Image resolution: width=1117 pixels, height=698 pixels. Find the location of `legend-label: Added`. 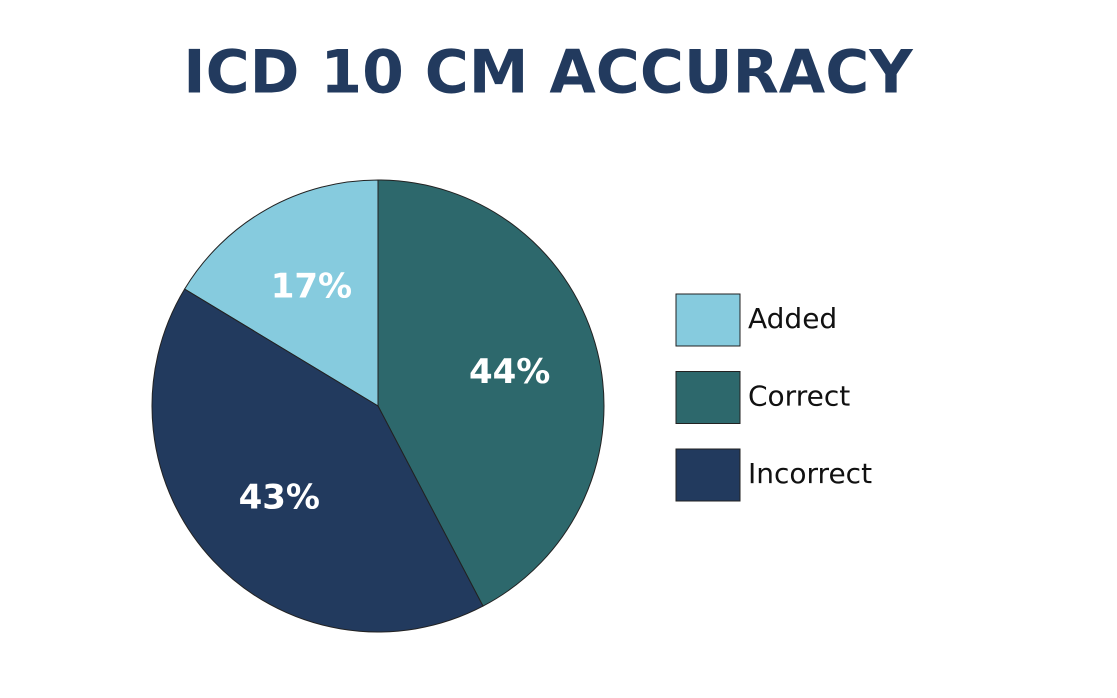

legend-label: Added is located at coordinates (792, 318).